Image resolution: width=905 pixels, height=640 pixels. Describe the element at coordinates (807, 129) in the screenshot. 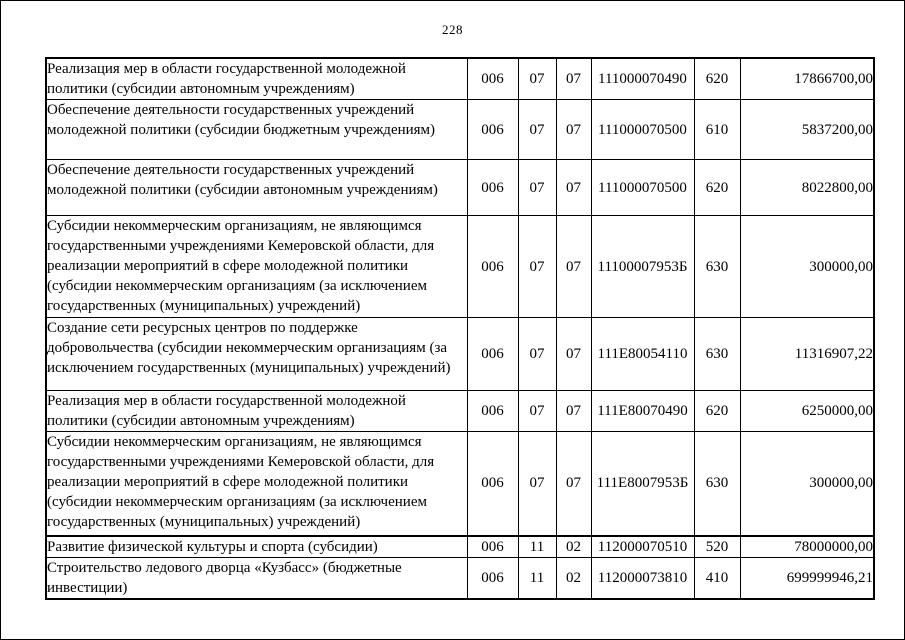

I see `cell-amount: 5837200,00` at that location.